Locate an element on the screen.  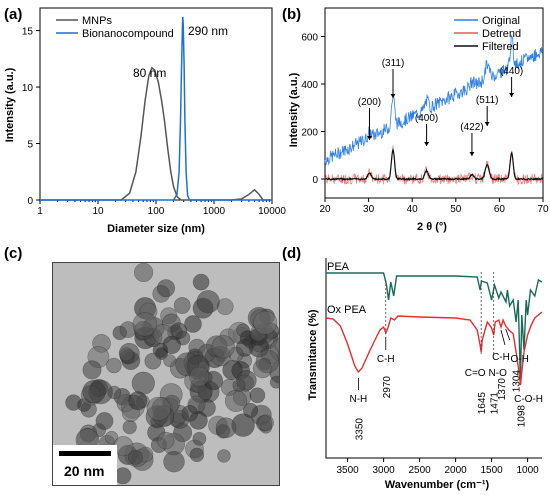
panel-b-series-filtered is located at coordinates (434, 165).